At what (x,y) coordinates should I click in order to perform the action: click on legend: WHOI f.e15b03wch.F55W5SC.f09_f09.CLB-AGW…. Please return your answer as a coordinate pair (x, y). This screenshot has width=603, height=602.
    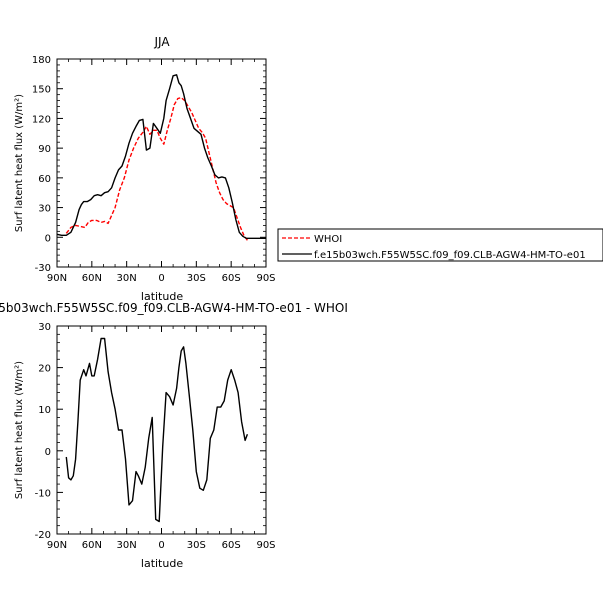
    Looking at the image, I should click on (440, 245).